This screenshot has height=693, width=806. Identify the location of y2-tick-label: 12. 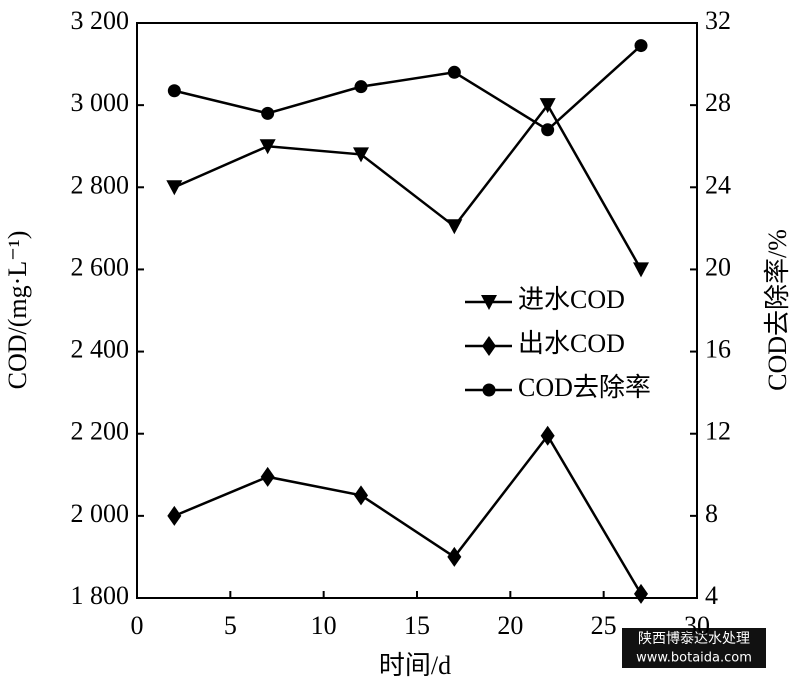
(718, 431).